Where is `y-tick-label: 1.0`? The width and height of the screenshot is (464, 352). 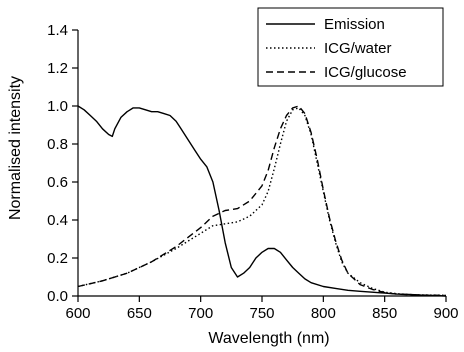
y-tick-label: 1.0 is located at coordinates (57, 106).